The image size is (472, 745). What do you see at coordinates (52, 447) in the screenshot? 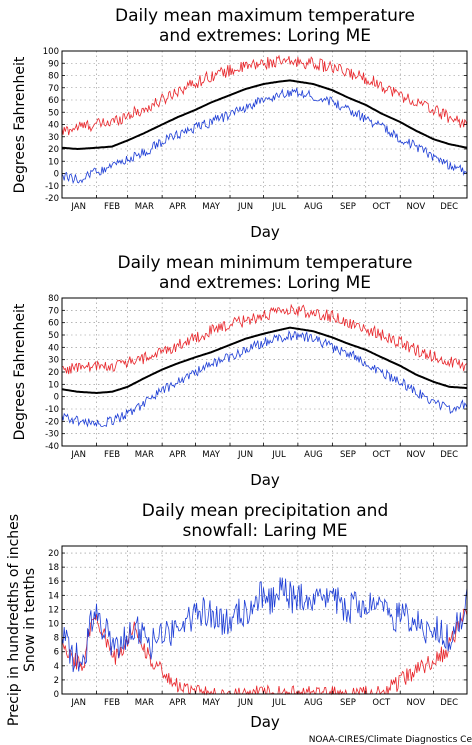
I see `y-tick-label: -40` at bounding box center [52, 447].